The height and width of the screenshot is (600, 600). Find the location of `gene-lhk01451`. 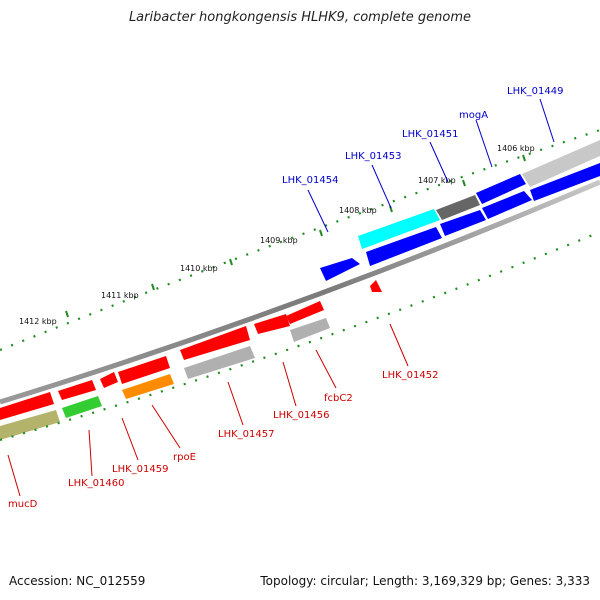

gene-lhk01451 is located at coordinates (458, 207).